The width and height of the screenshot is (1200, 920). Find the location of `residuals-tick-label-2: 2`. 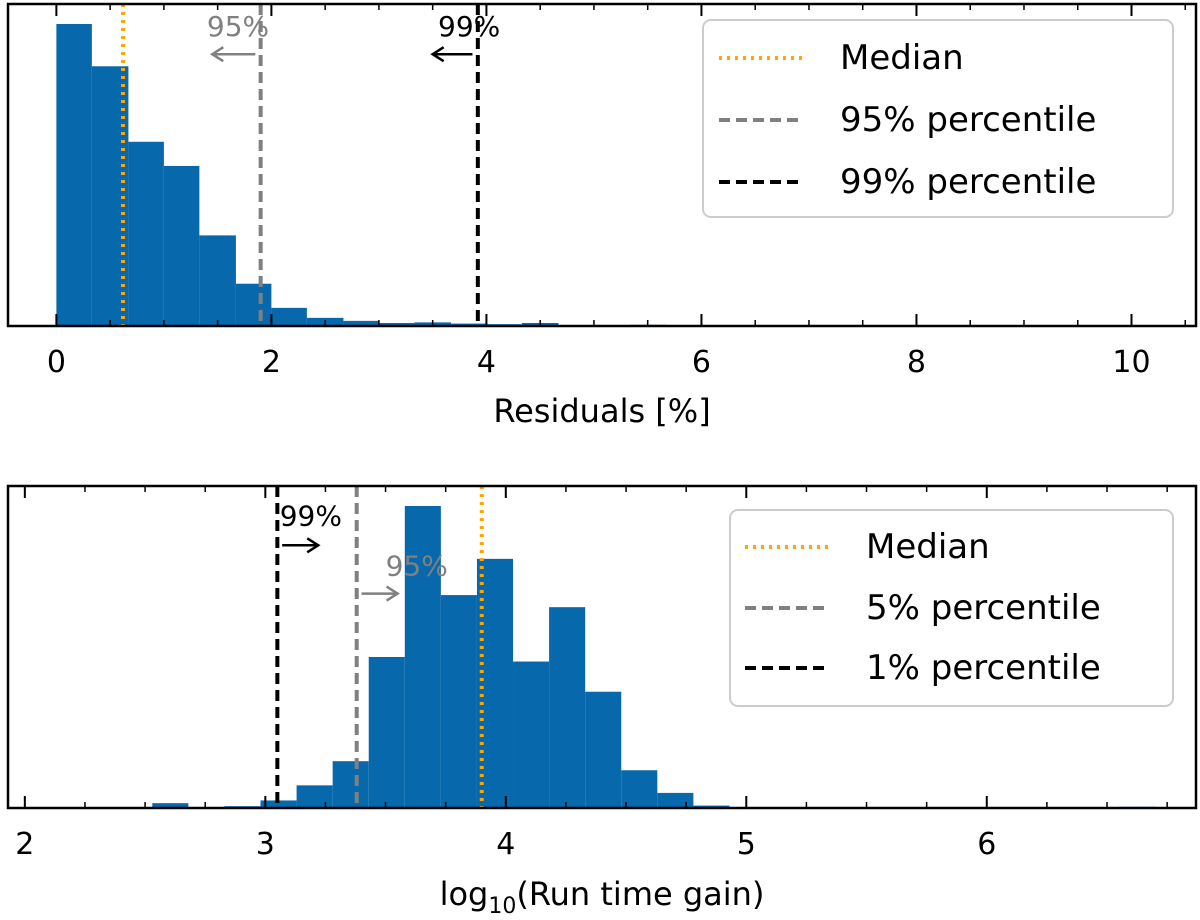

residuals-tick-label-2: 2 is located at coordinates (271, 362).